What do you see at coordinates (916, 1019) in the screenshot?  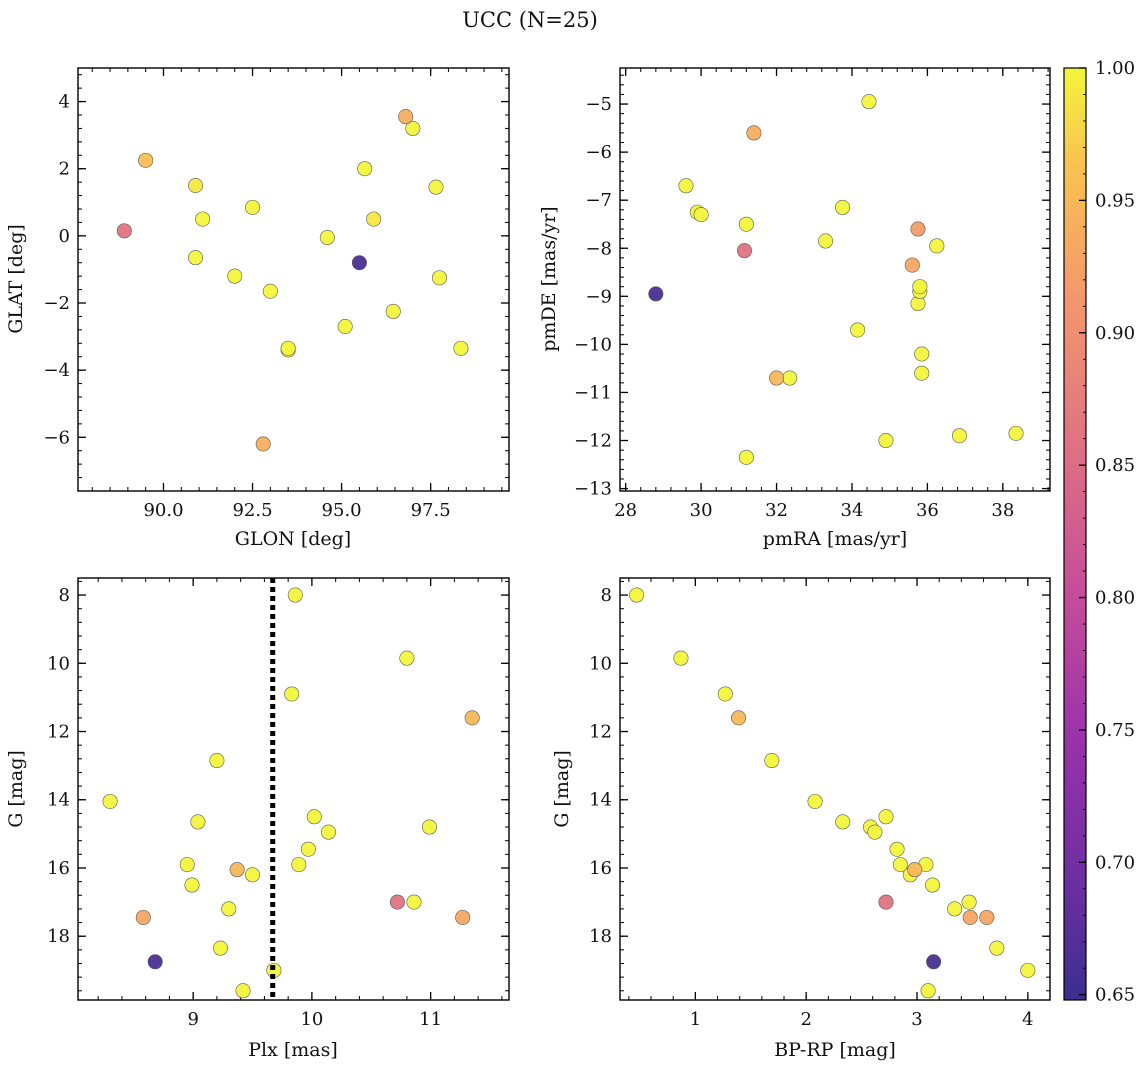 I see `x-tick-label: 3` at bounding box center [916, 1019].